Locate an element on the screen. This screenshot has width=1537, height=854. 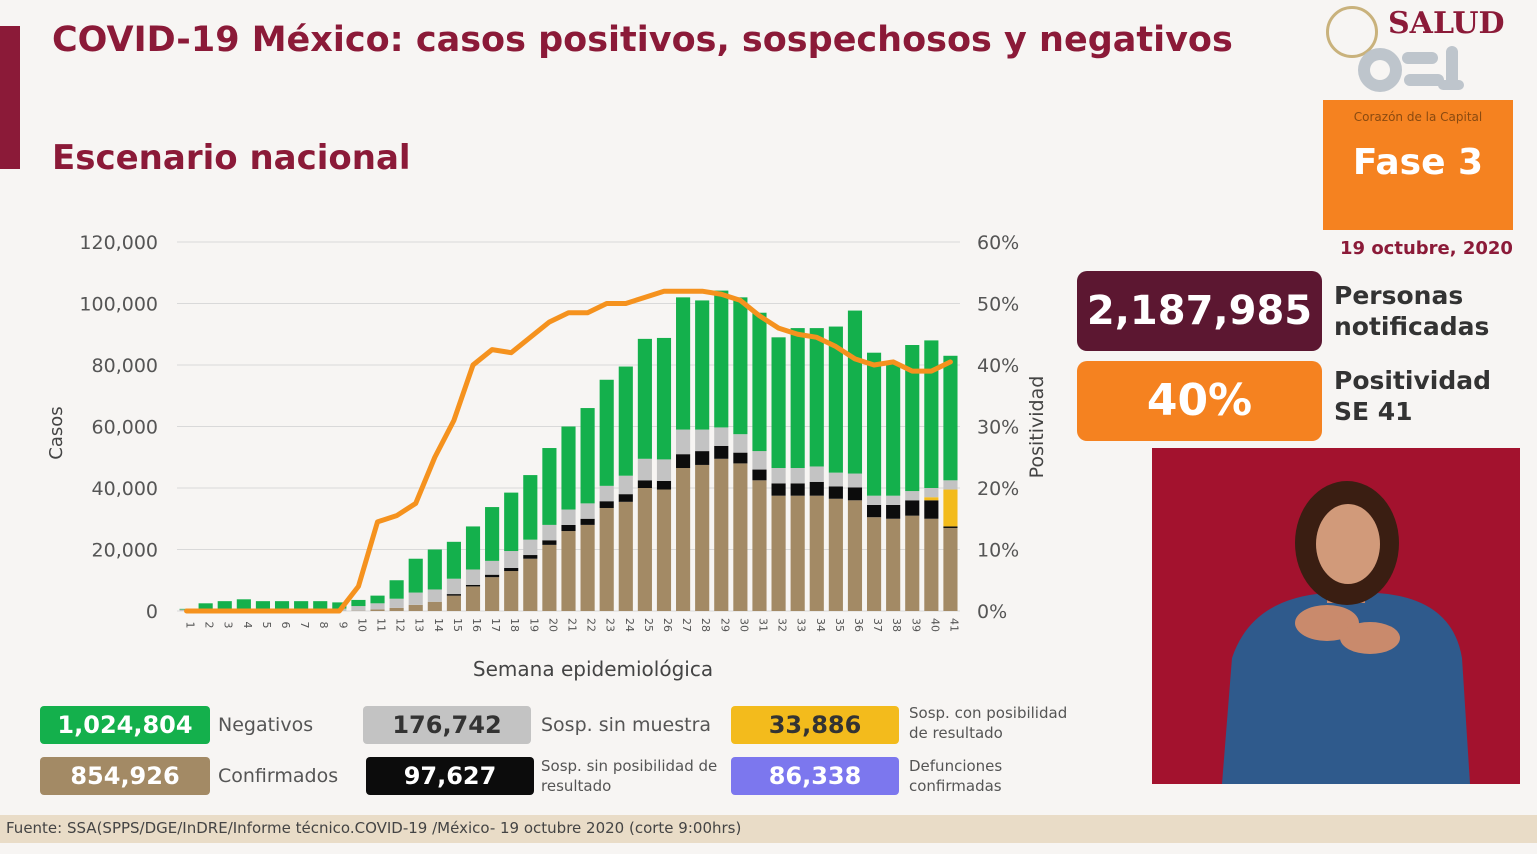
x-tick-label: 14 is located at coordinates (438, 625).